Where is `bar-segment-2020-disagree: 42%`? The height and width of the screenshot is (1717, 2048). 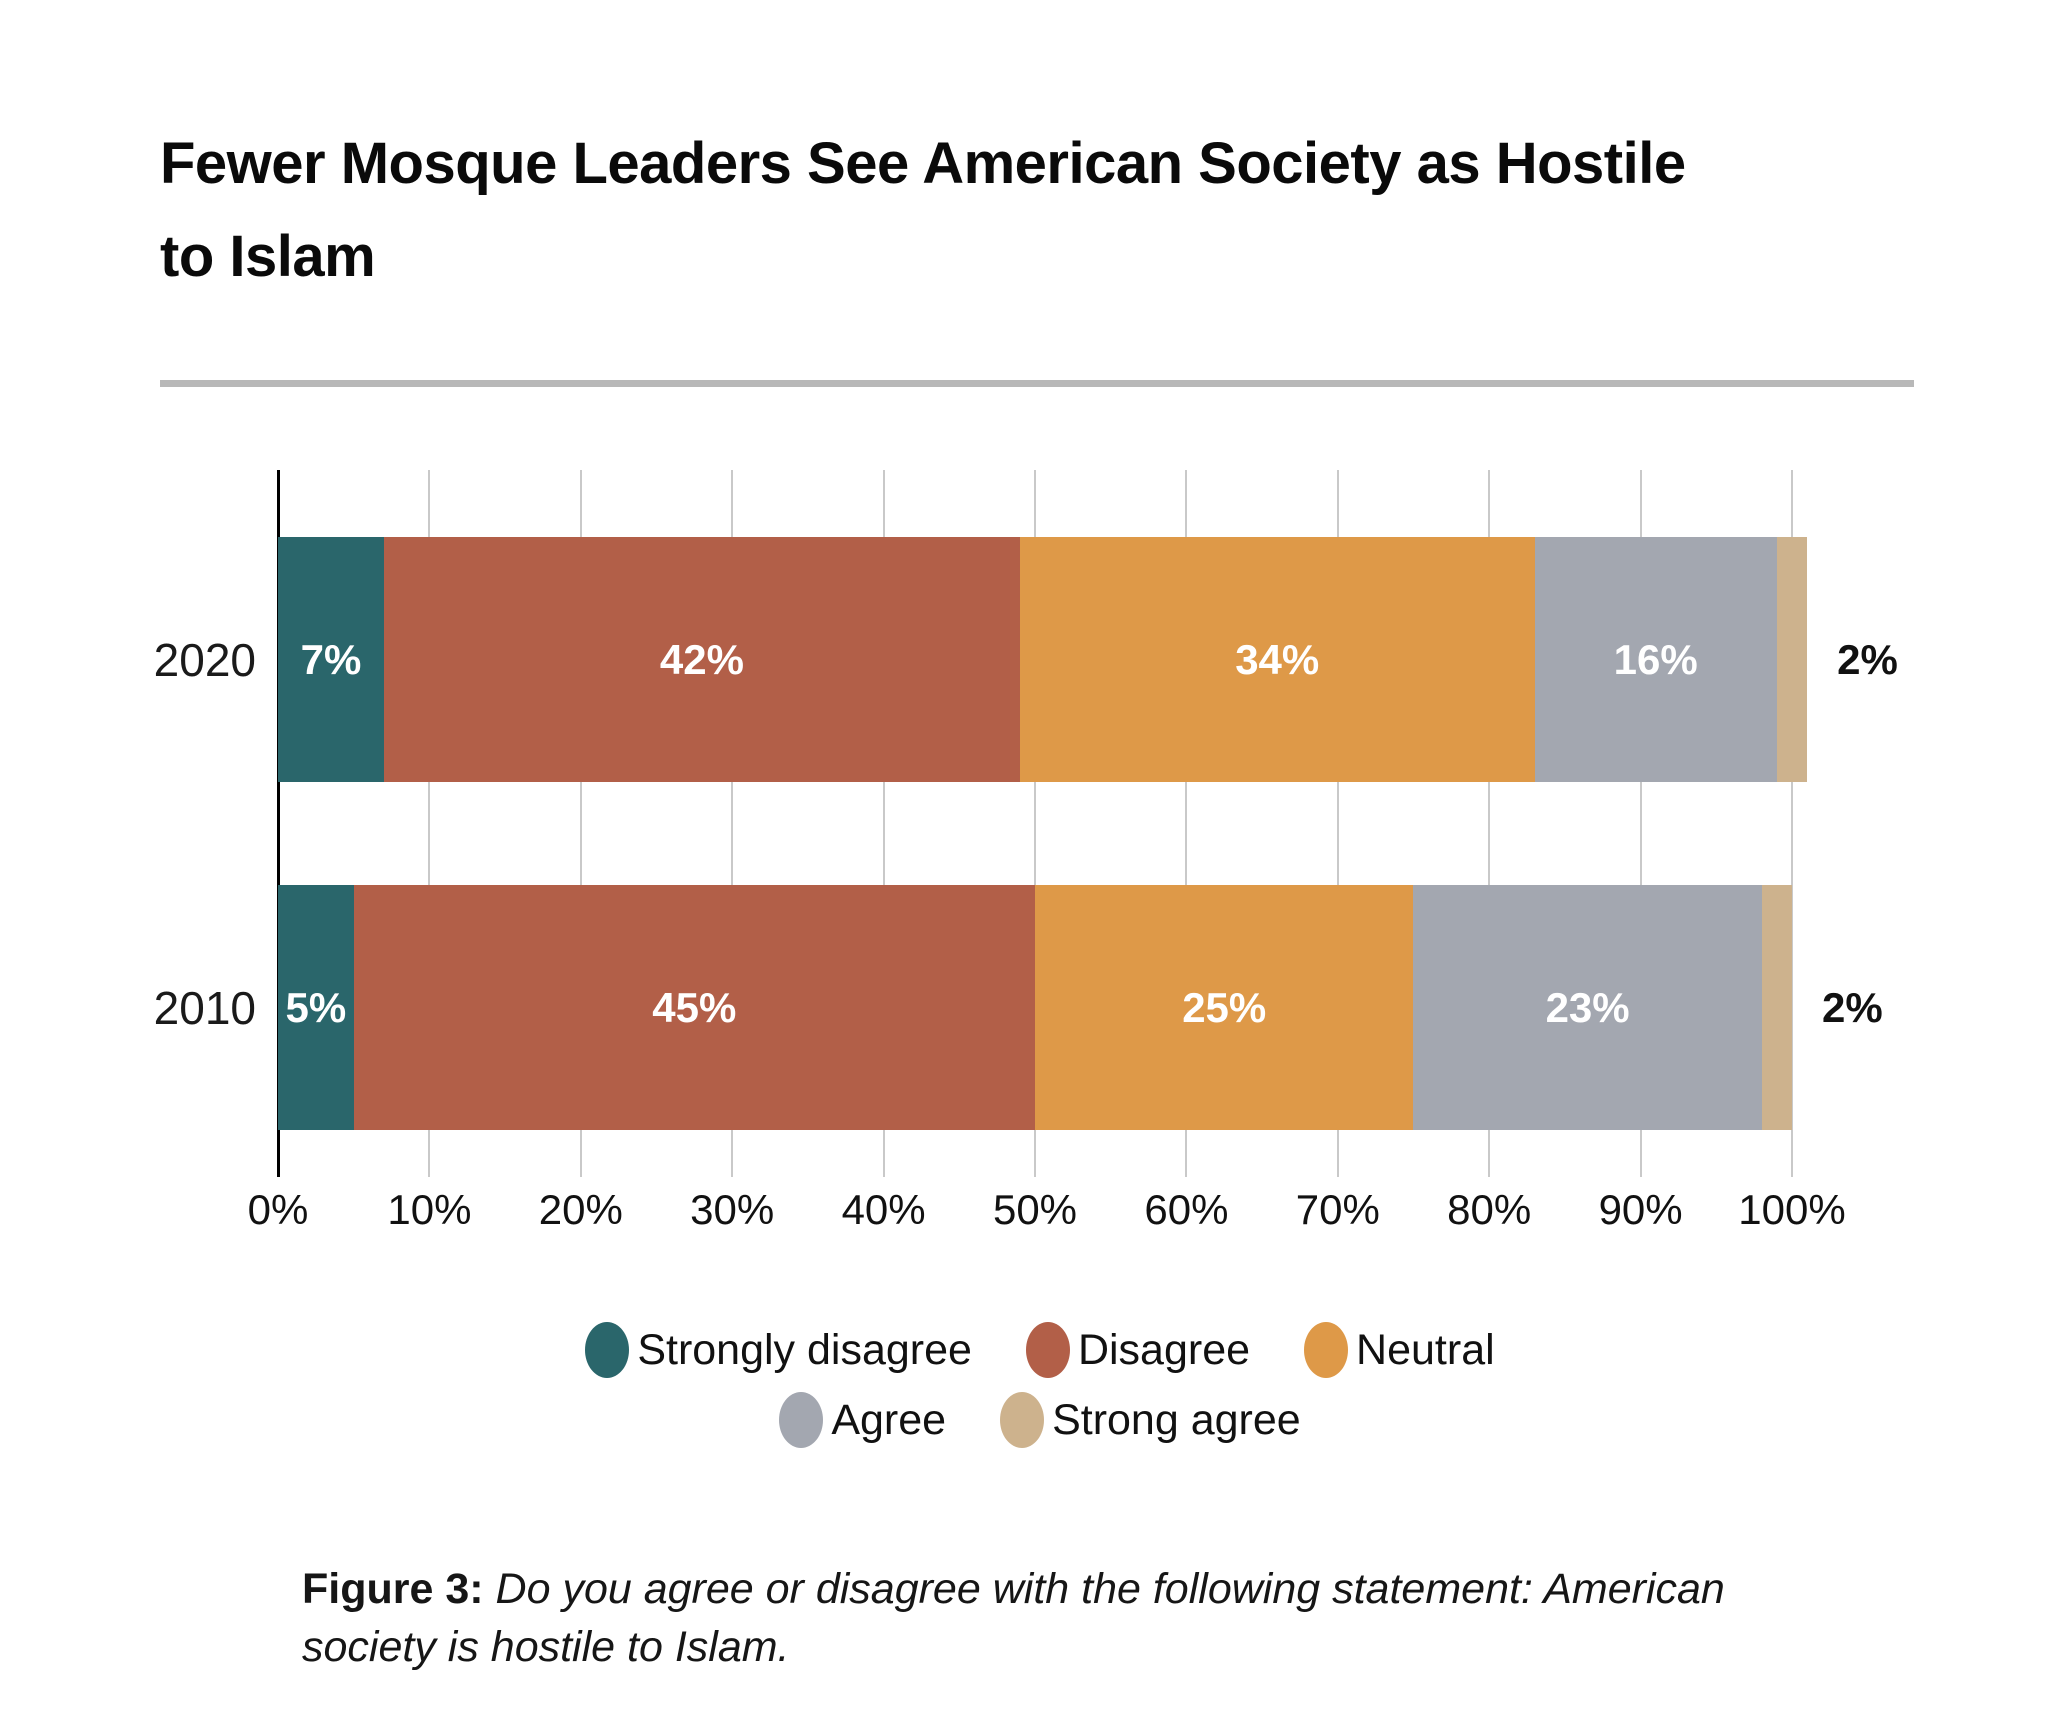 bar-segment-2020-disagree: 42% is located at coordinates (701, 659).